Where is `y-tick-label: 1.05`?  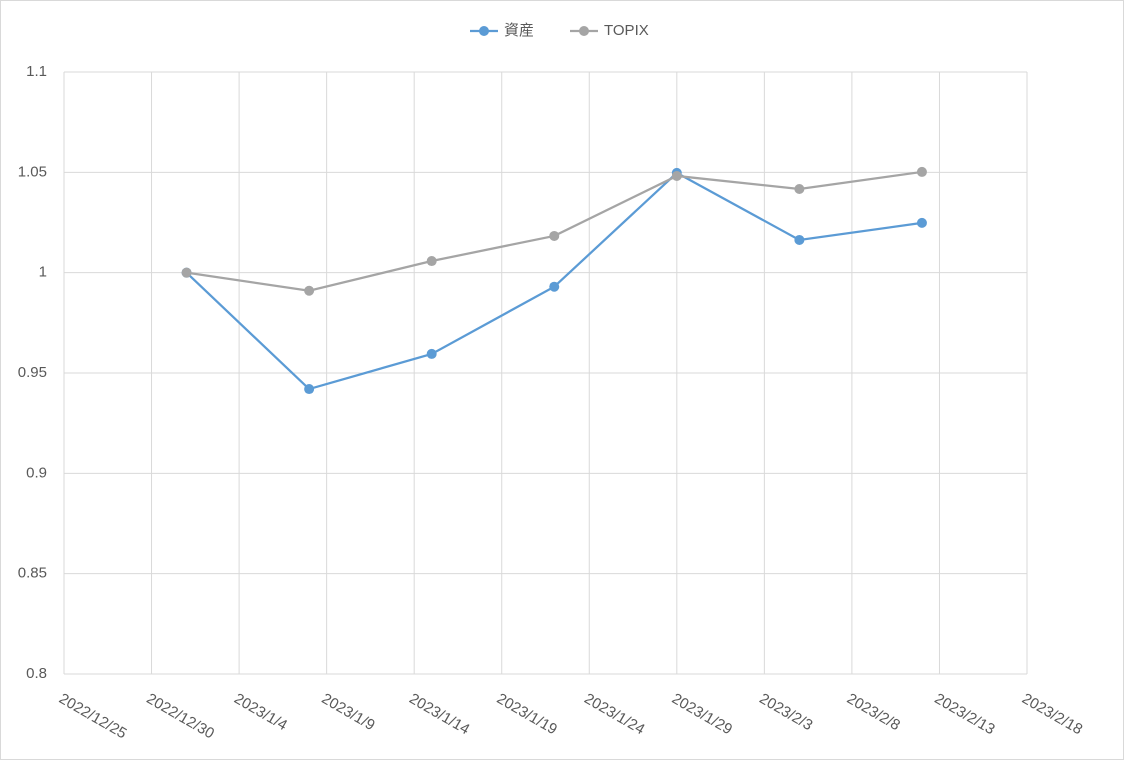 y-tick-label: 1.05 is located at coordinates (32, 171).